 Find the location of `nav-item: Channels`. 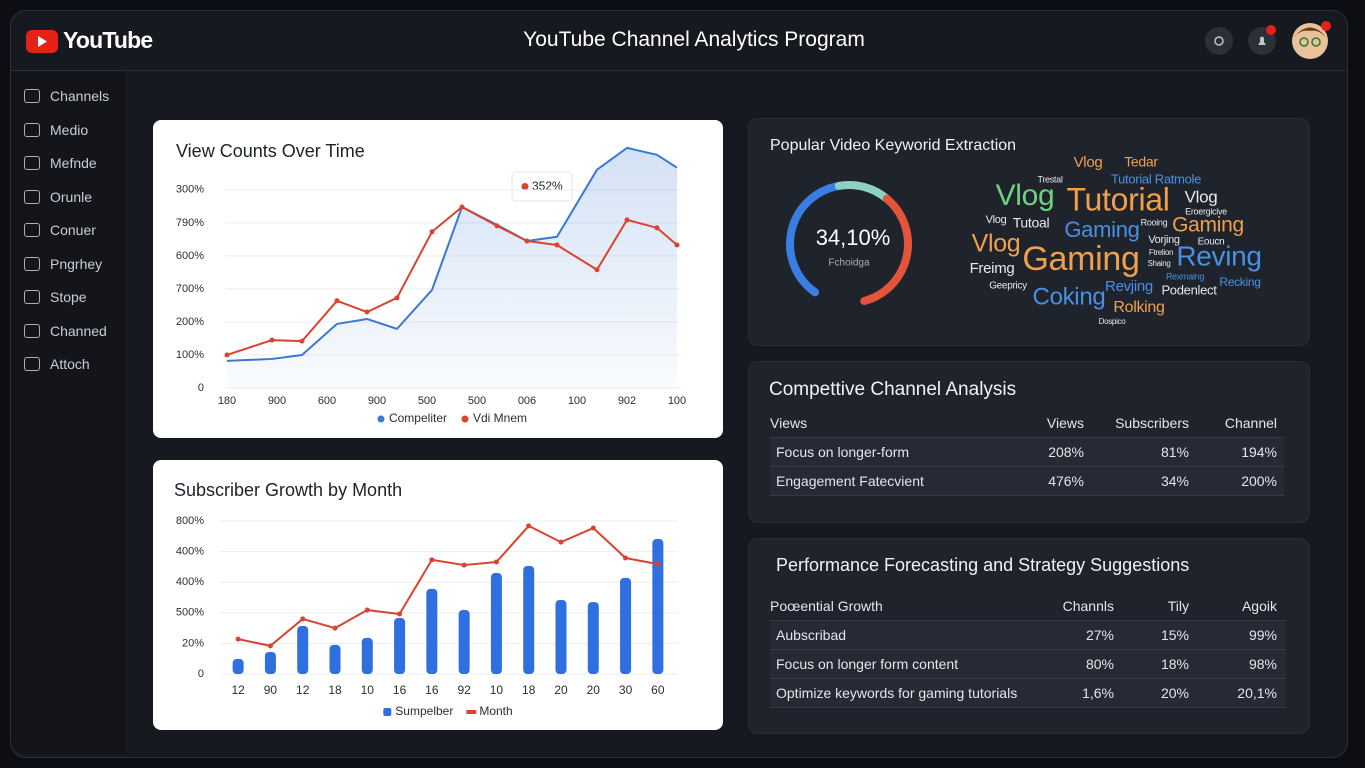

nav-item: Channels is located at coordinates (66, 96).